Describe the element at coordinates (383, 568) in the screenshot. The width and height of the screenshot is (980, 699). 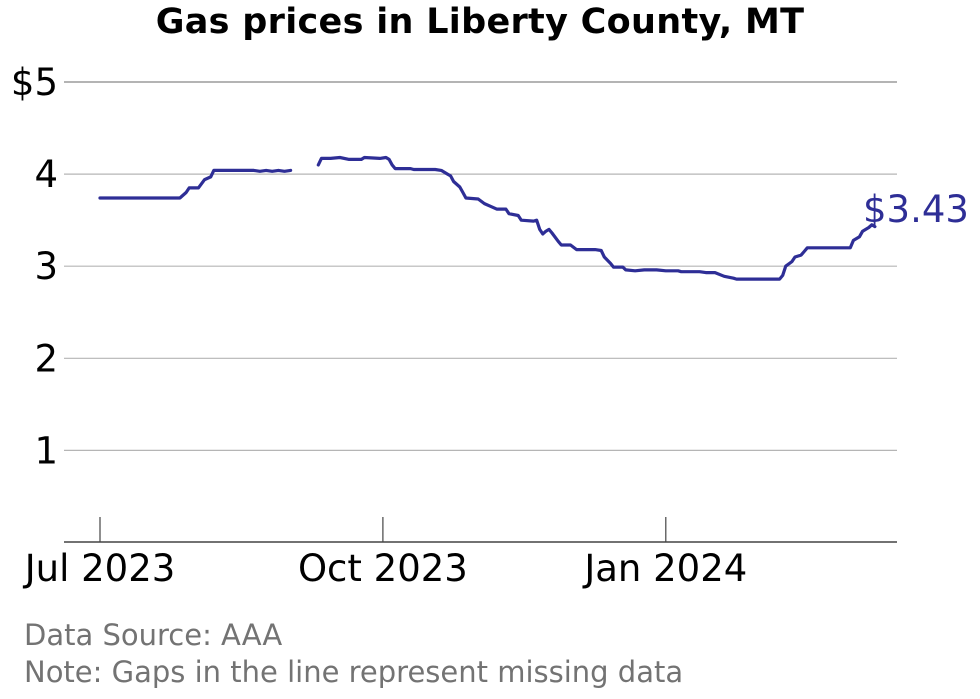
I see `x-tick-label: Oct 2023` at that location.